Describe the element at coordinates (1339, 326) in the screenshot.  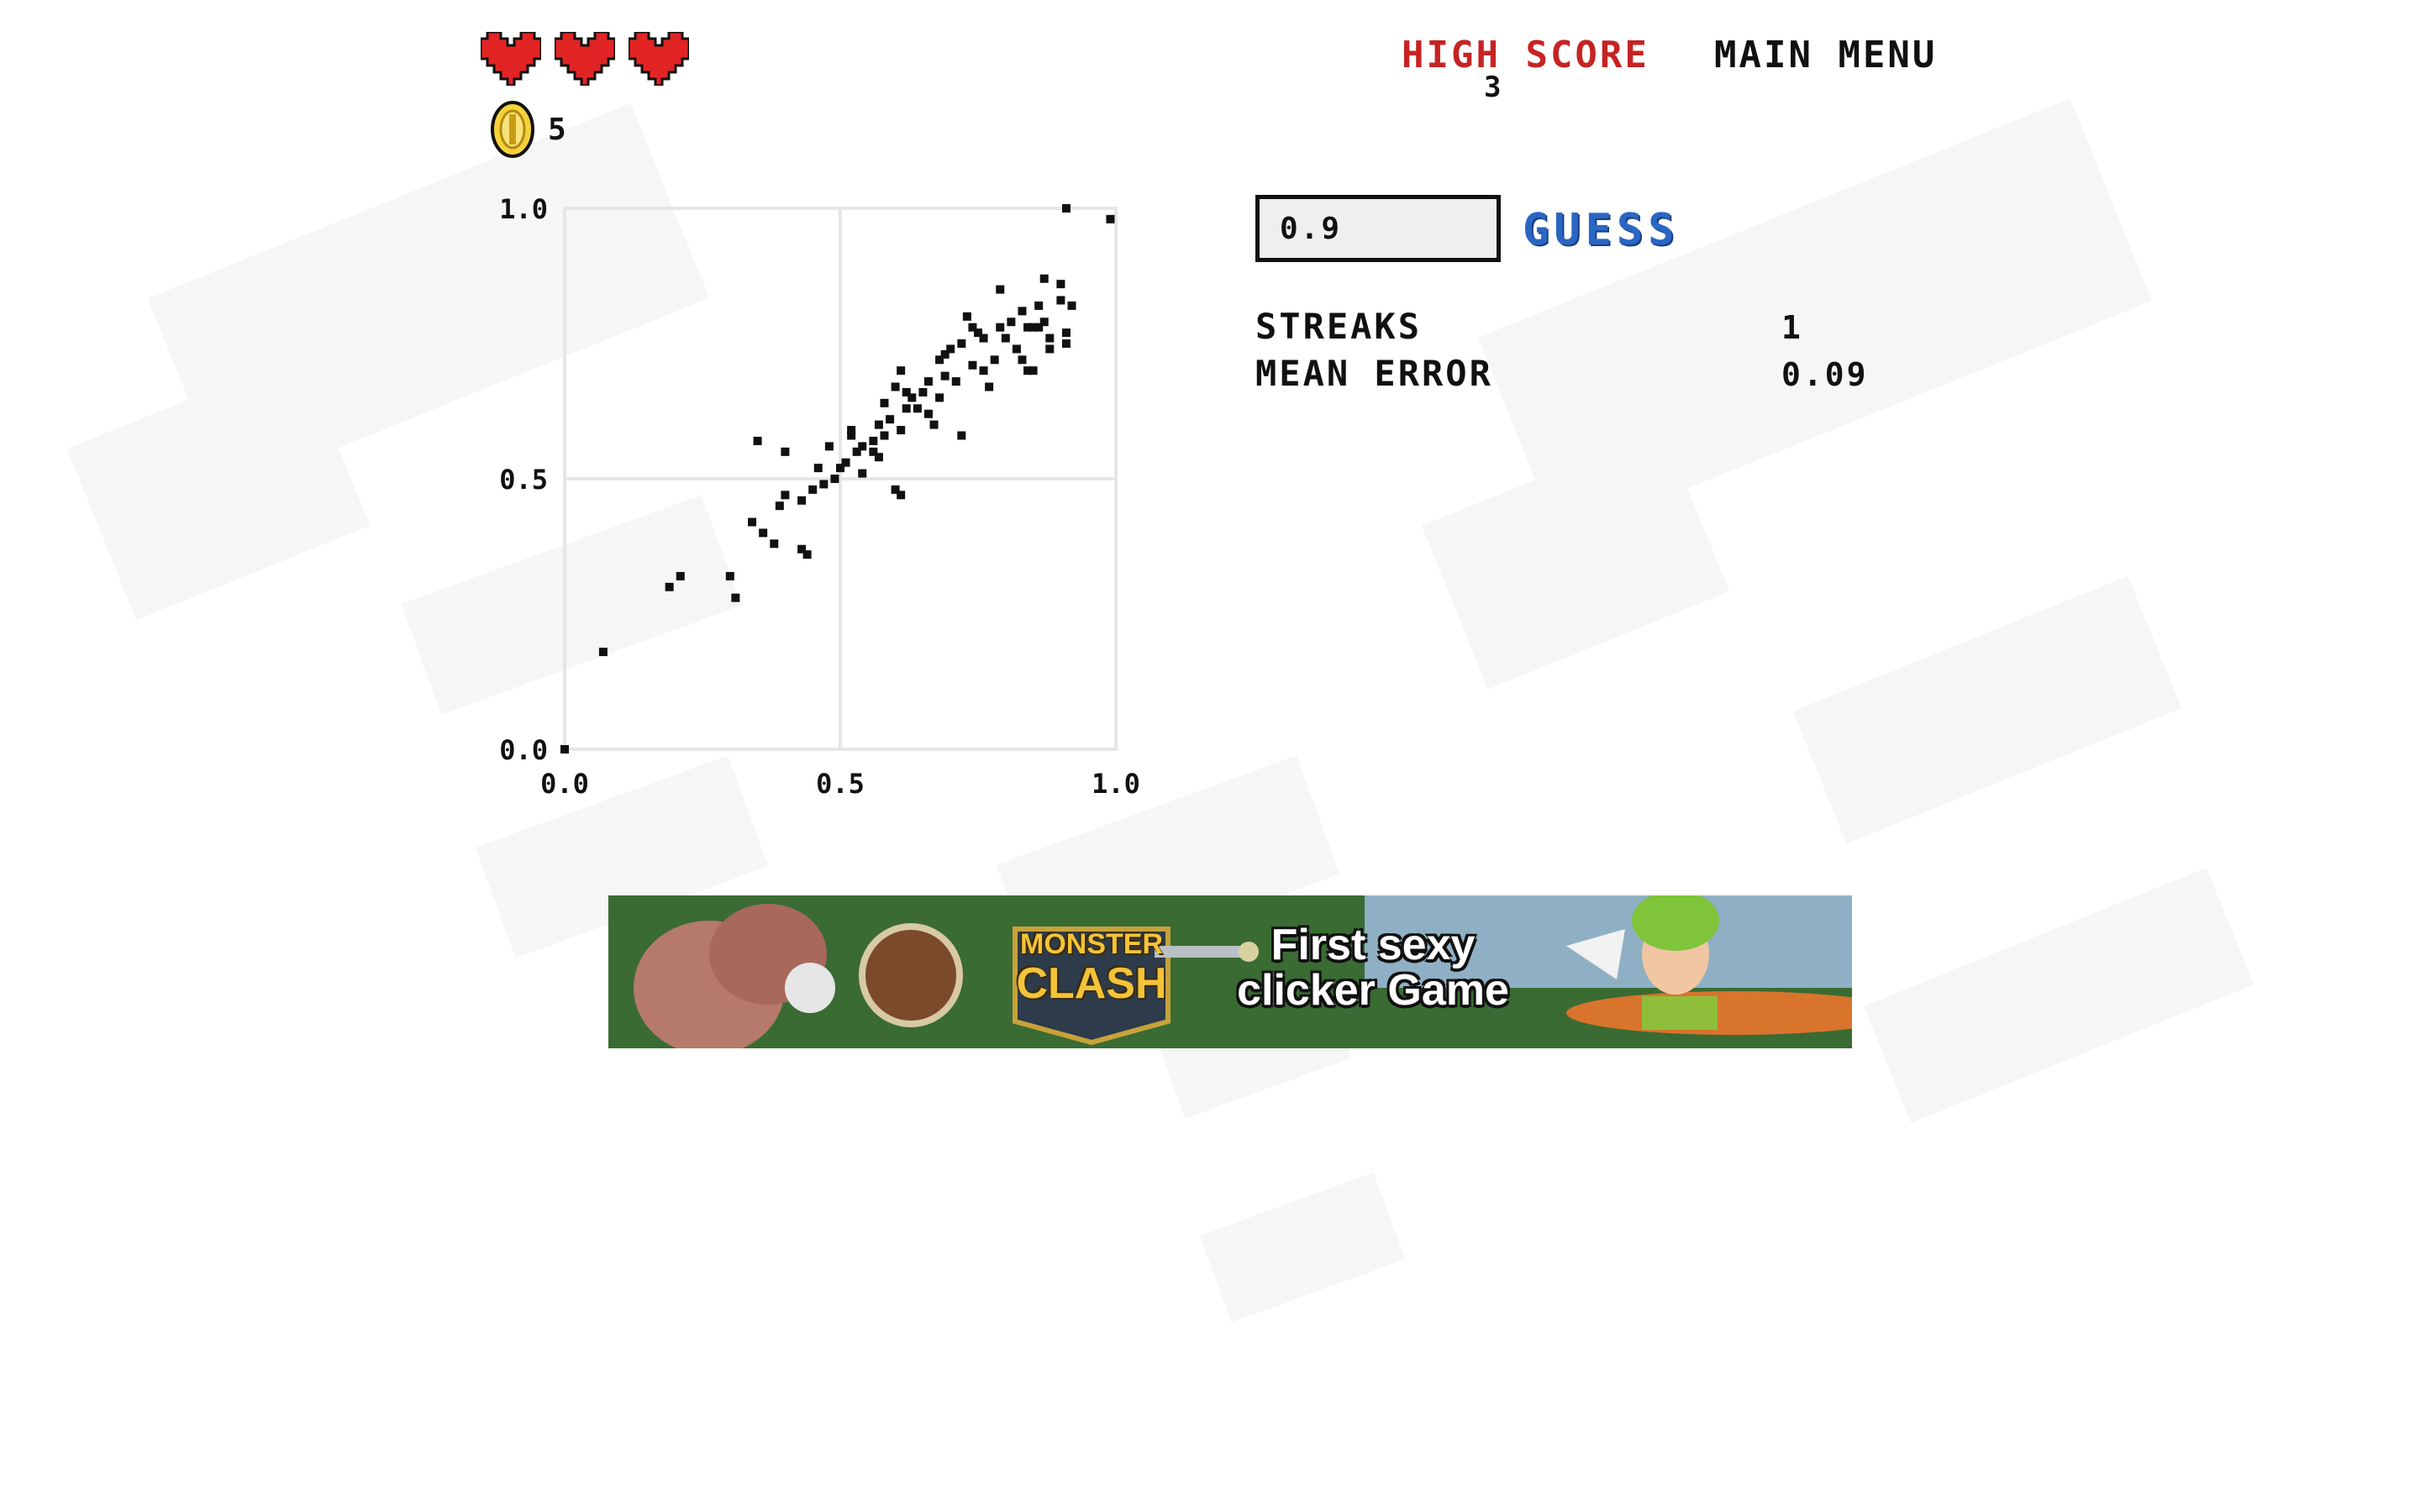
I see `streaks-label: STREAKS` at that location.